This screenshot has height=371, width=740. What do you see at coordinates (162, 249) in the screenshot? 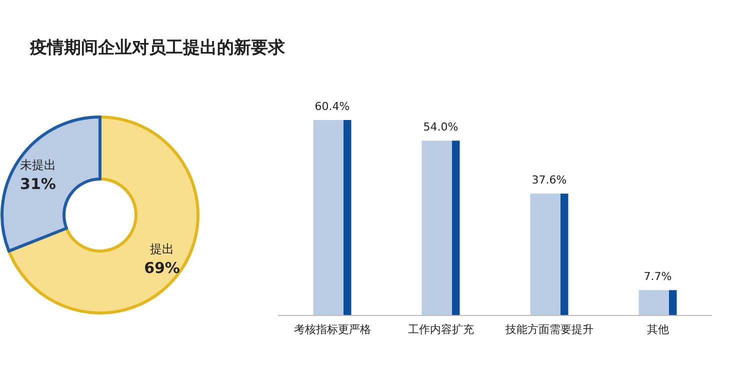
I see `slice-label: 提出` at bounding box center [162, 249].